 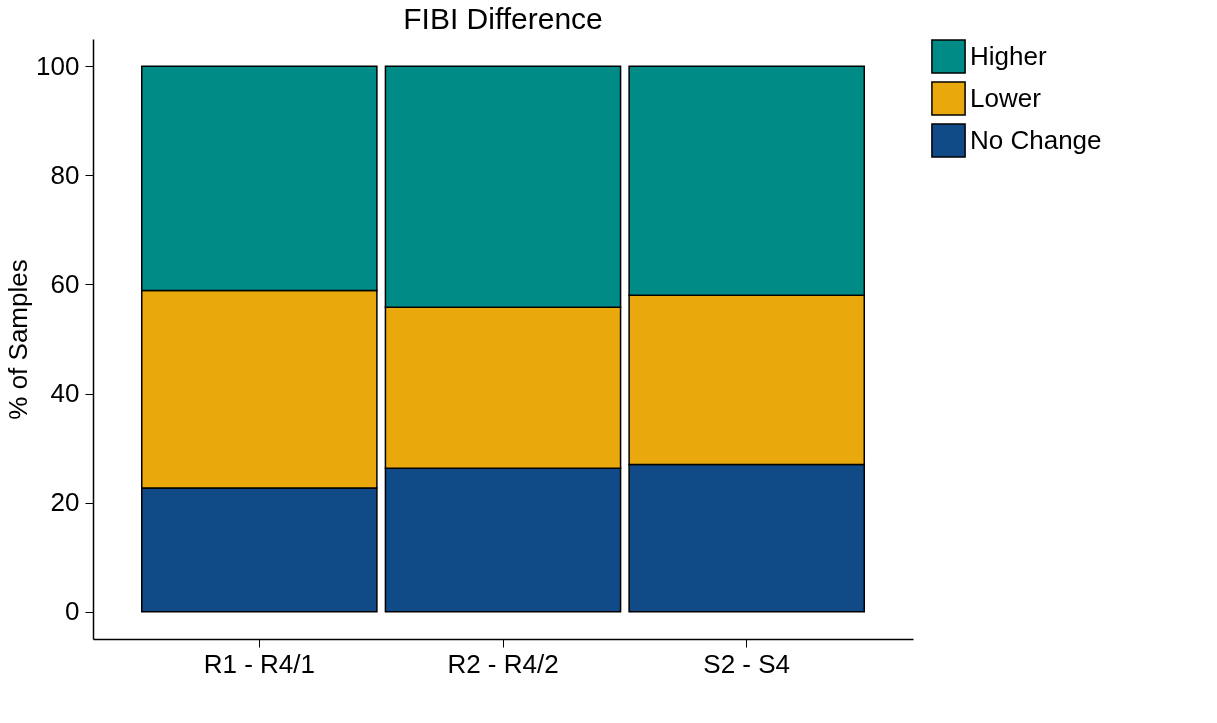 What do you see at coordinates (18, 339) in the screenshot?
I see `y-axis-title: % of Samples` at bounding box center [18, 339].